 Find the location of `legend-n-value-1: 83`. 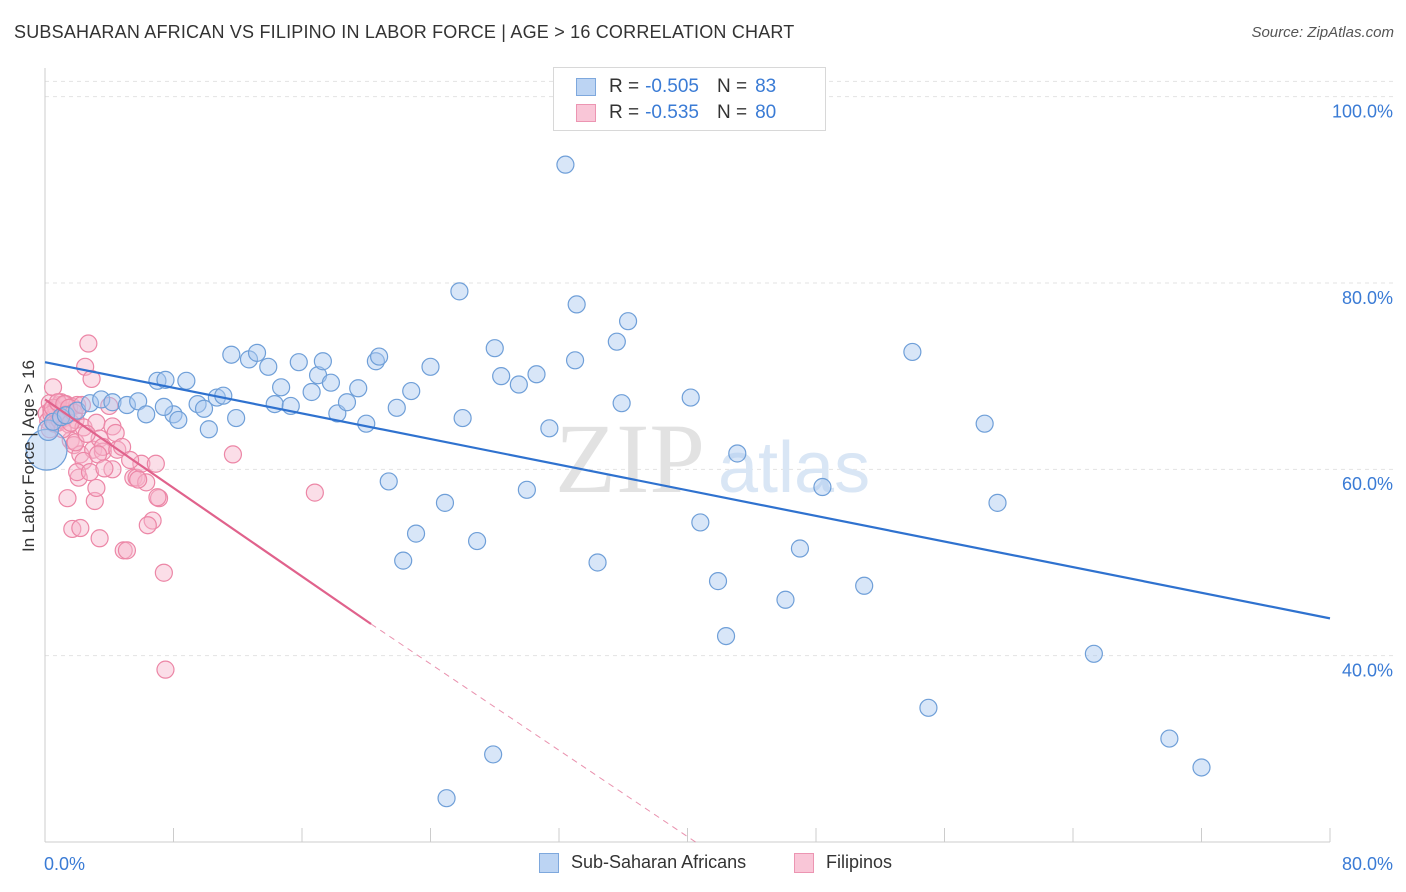

legend-n-value-1: 83 is located at coordinates (766, 86).